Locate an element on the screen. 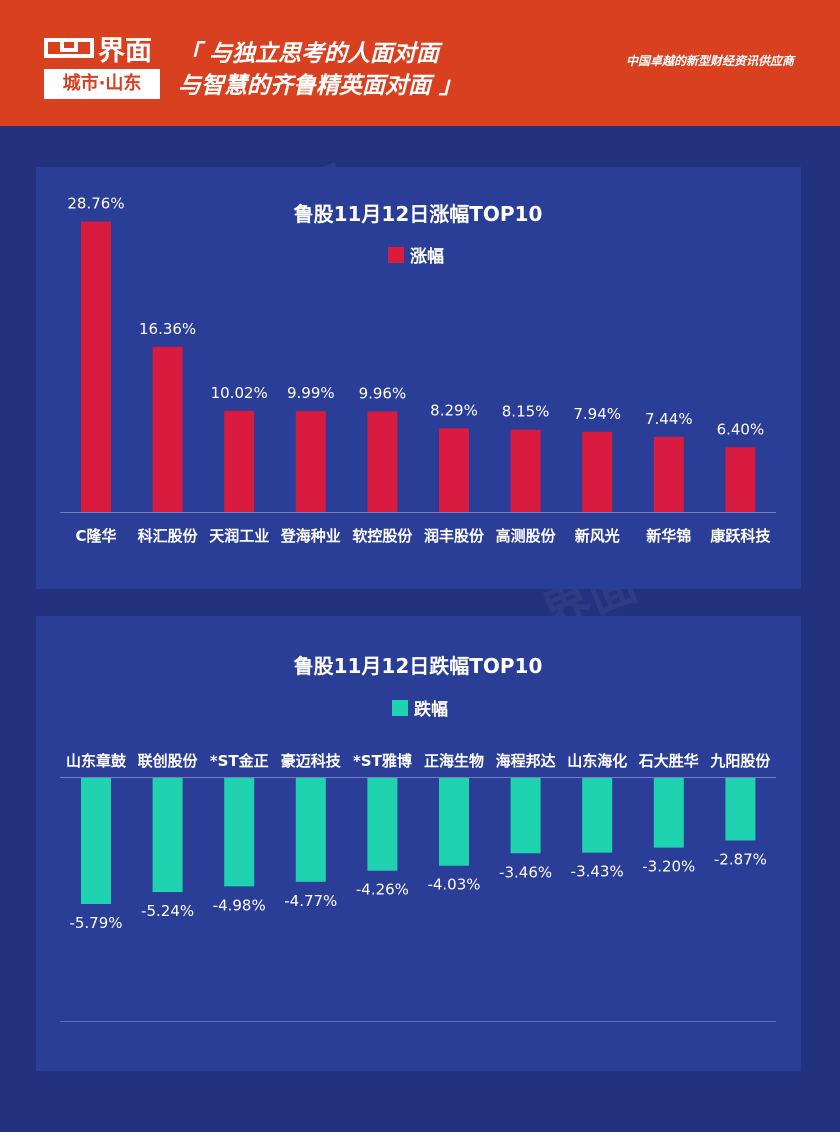 This screenshot has width=840, height=1132. data-label: 8.15% is located at coordinates (526, 412).